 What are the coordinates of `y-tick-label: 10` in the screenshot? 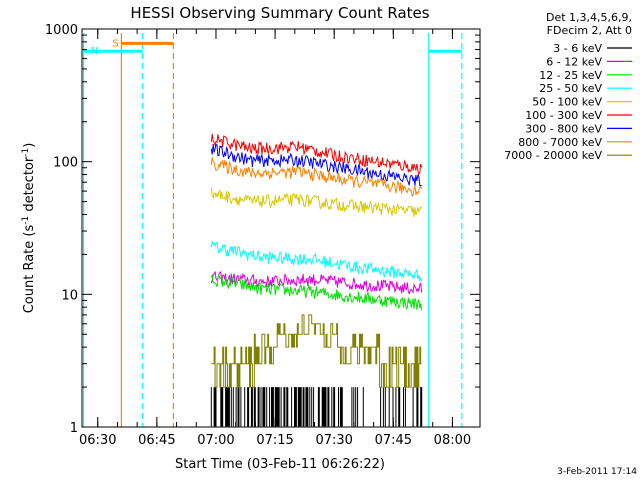 It's located at (69, 295).